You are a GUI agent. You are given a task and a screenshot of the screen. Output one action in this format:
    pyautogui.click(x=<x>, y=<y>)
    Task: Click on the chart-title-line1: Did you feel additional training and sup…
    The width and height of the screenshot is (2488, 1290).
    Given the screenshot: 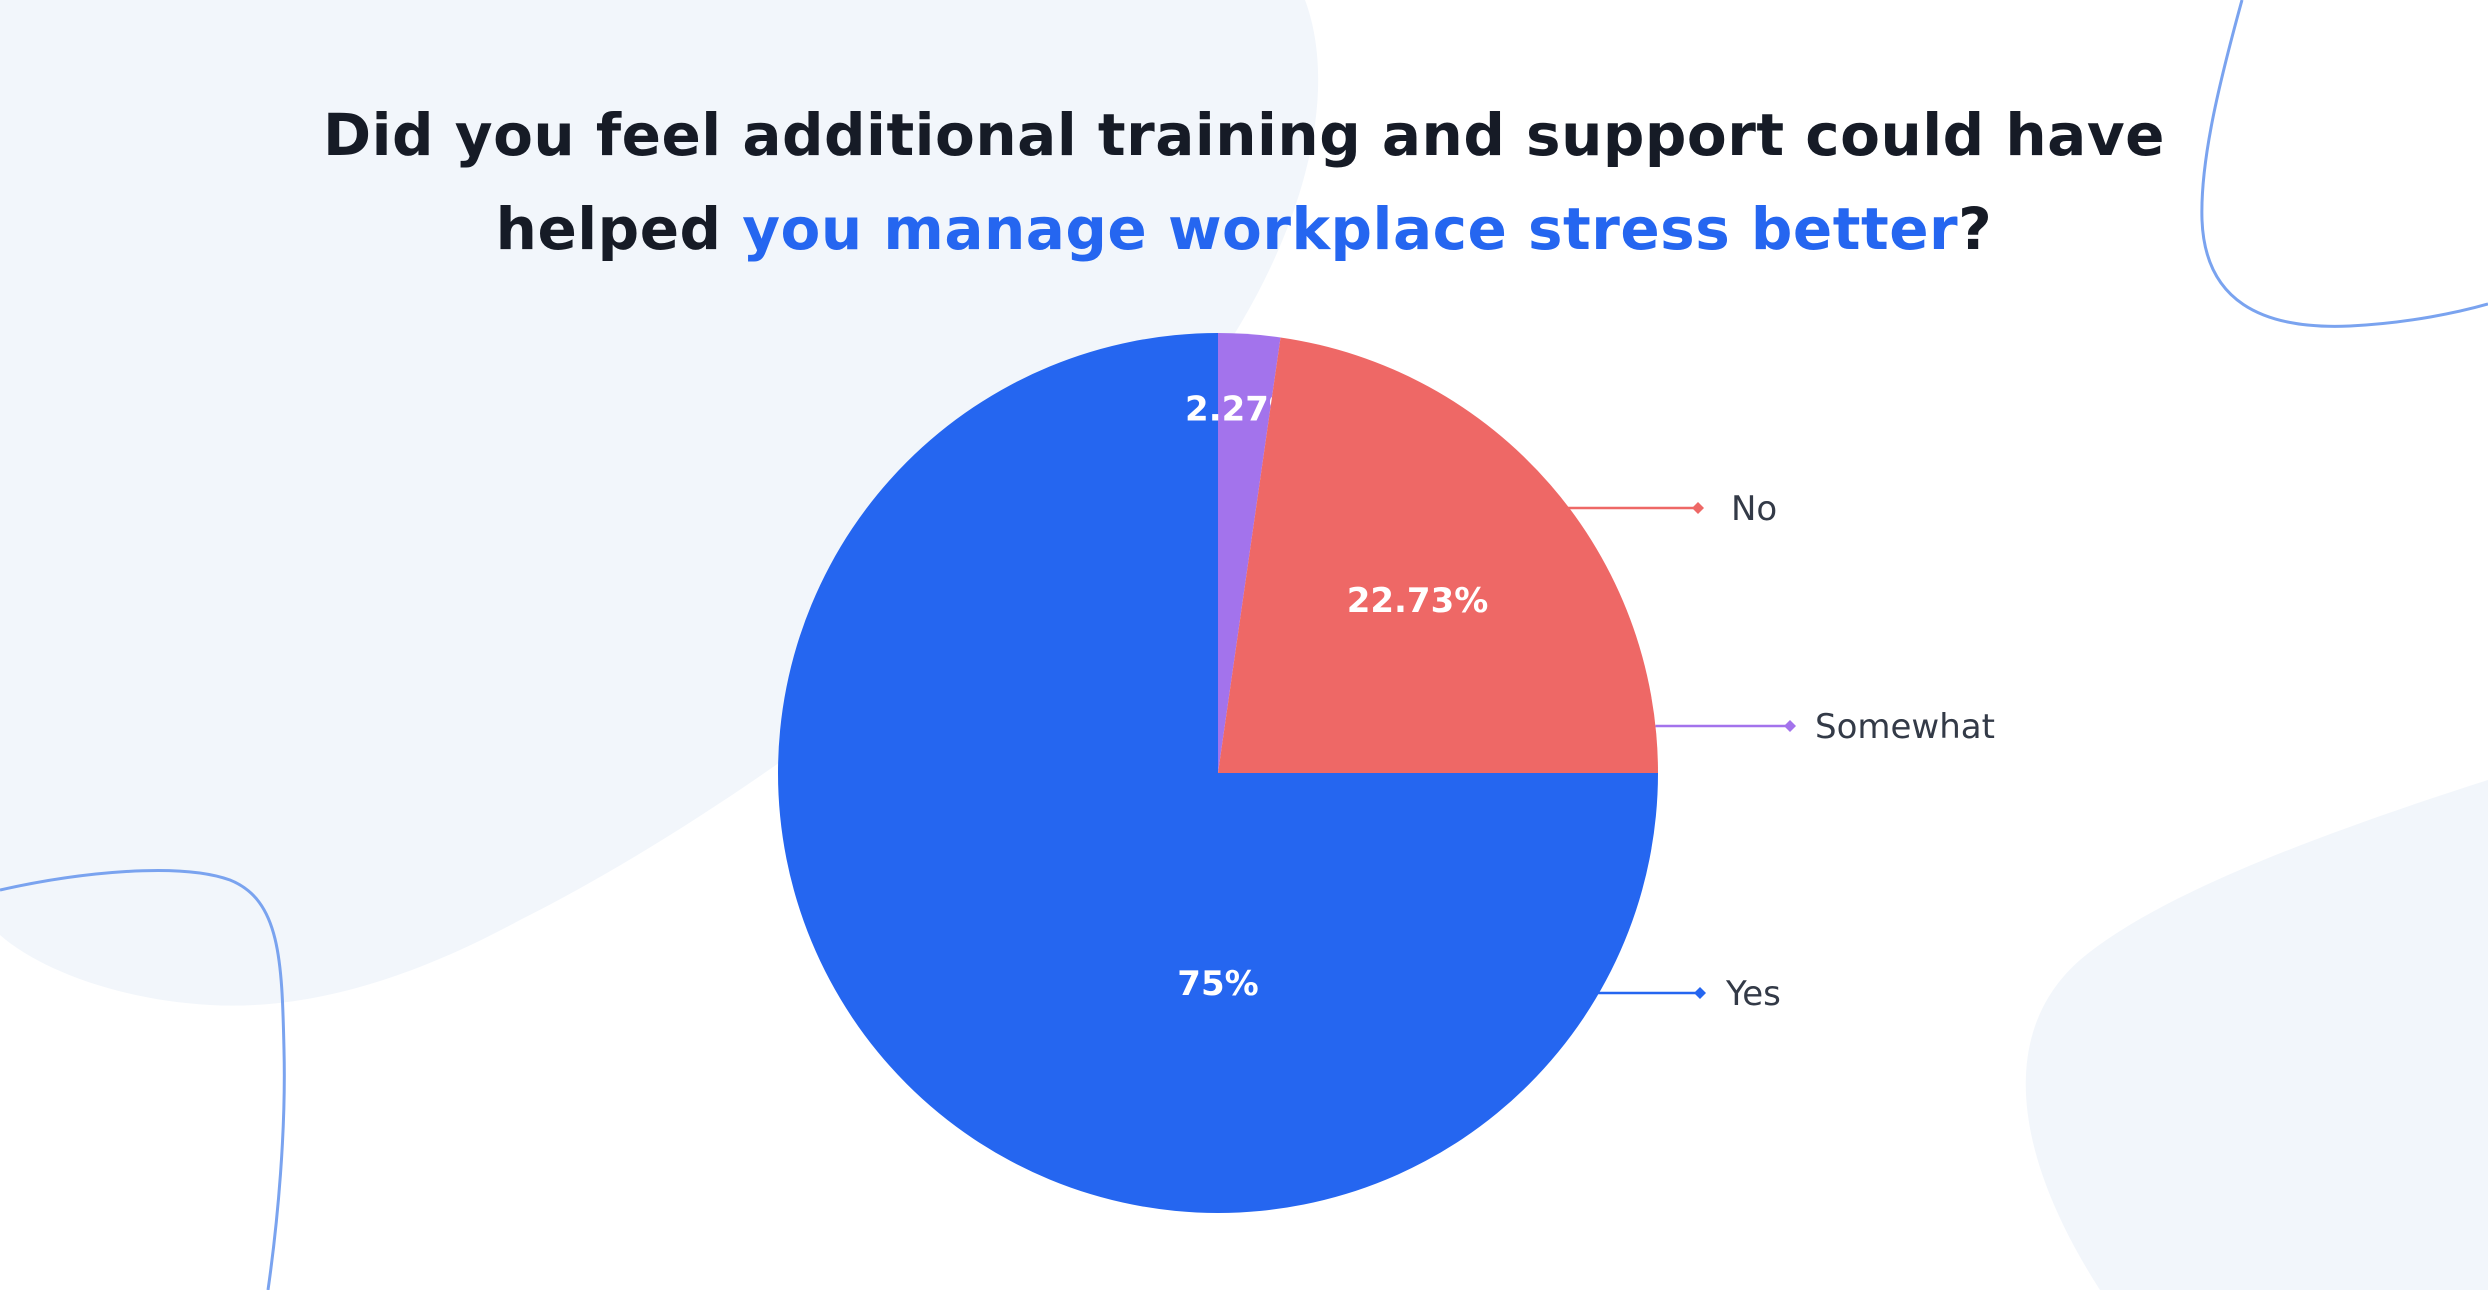 What is the action you would take?
    pyautogui.click(x=1244, y=135)
    